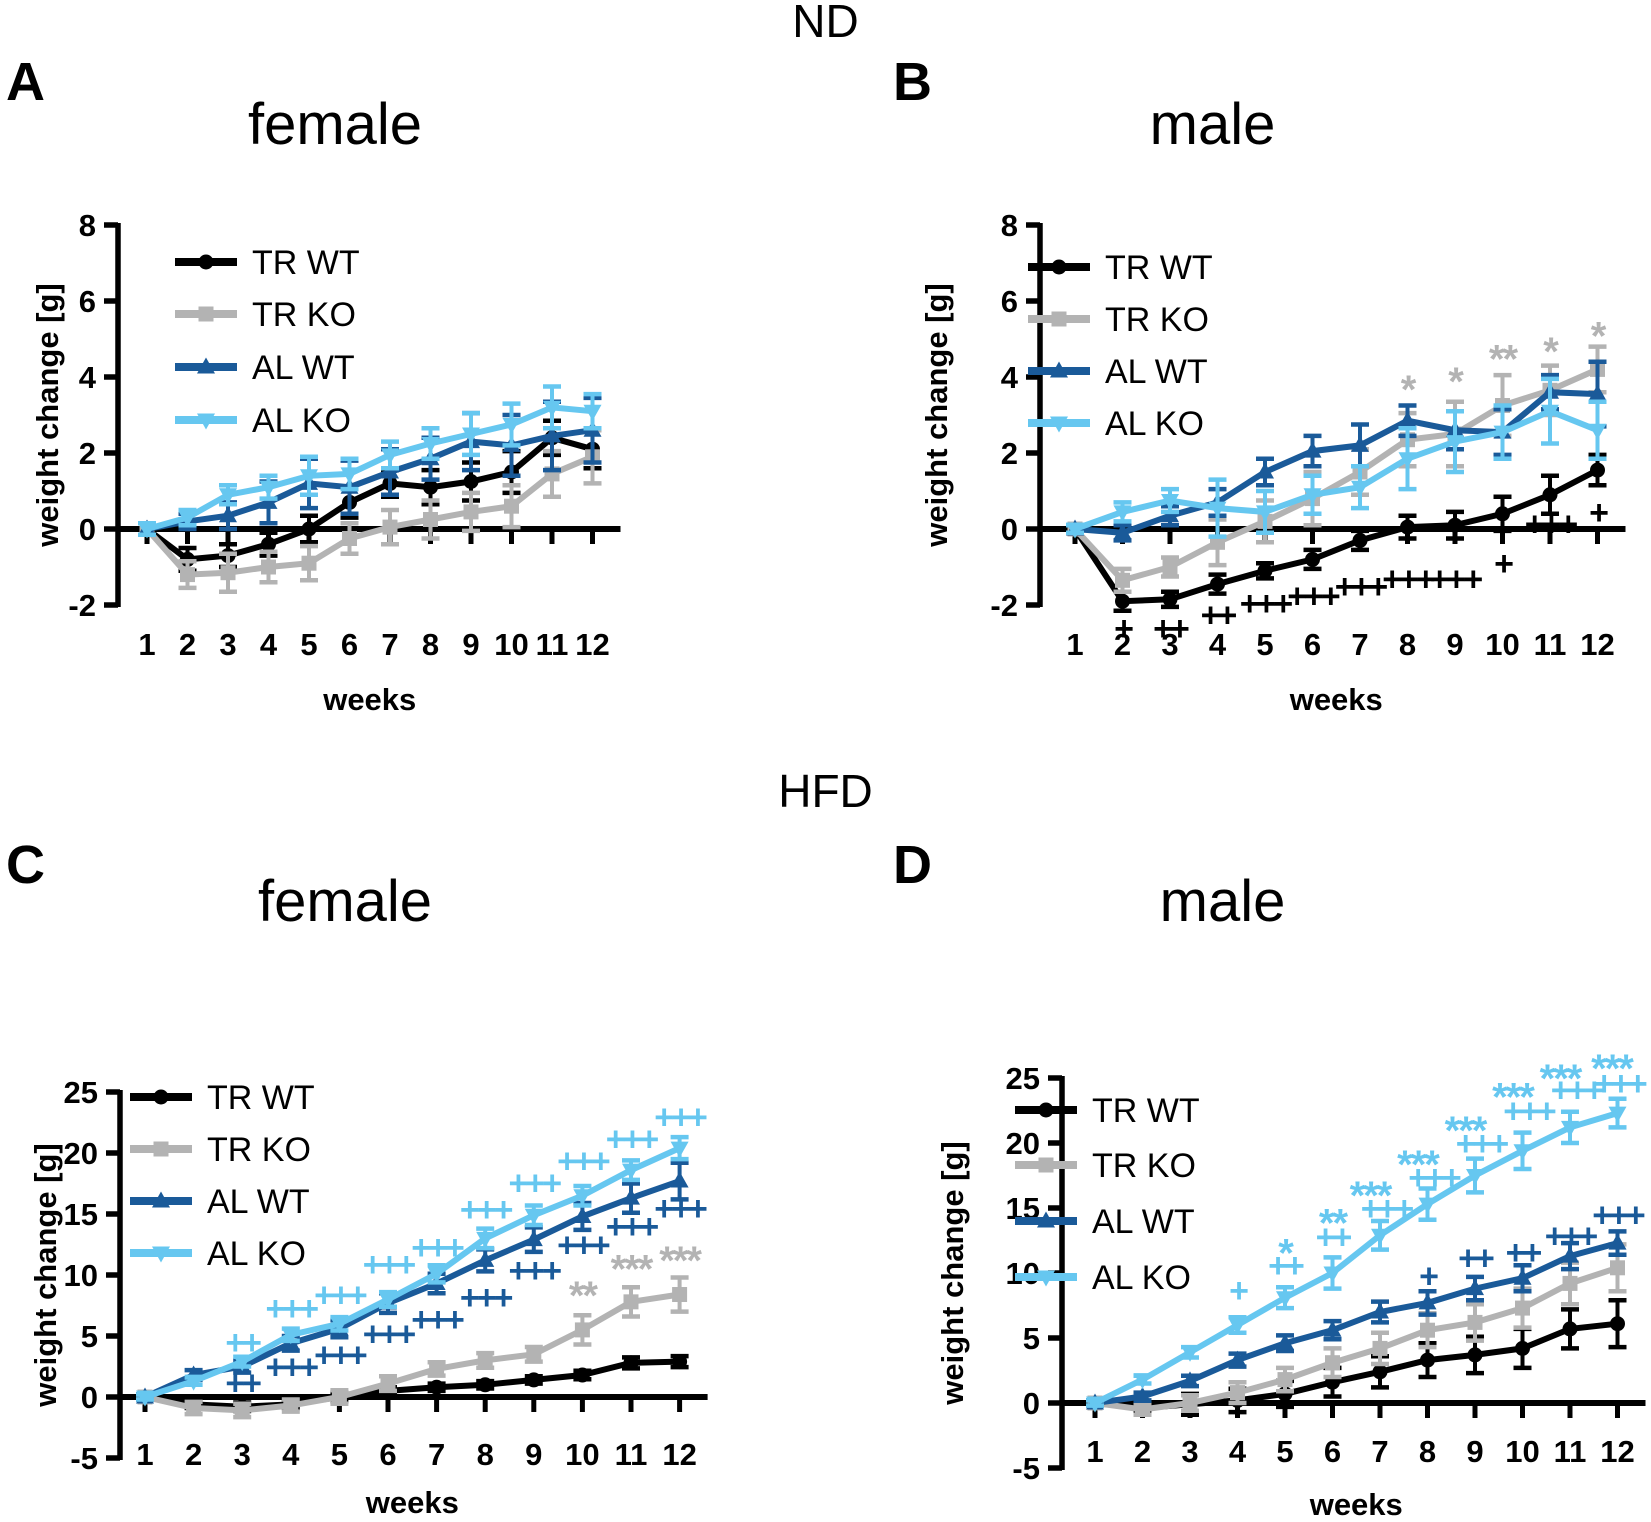  I want to click on svg-text: -5, so click(1026, 1468).